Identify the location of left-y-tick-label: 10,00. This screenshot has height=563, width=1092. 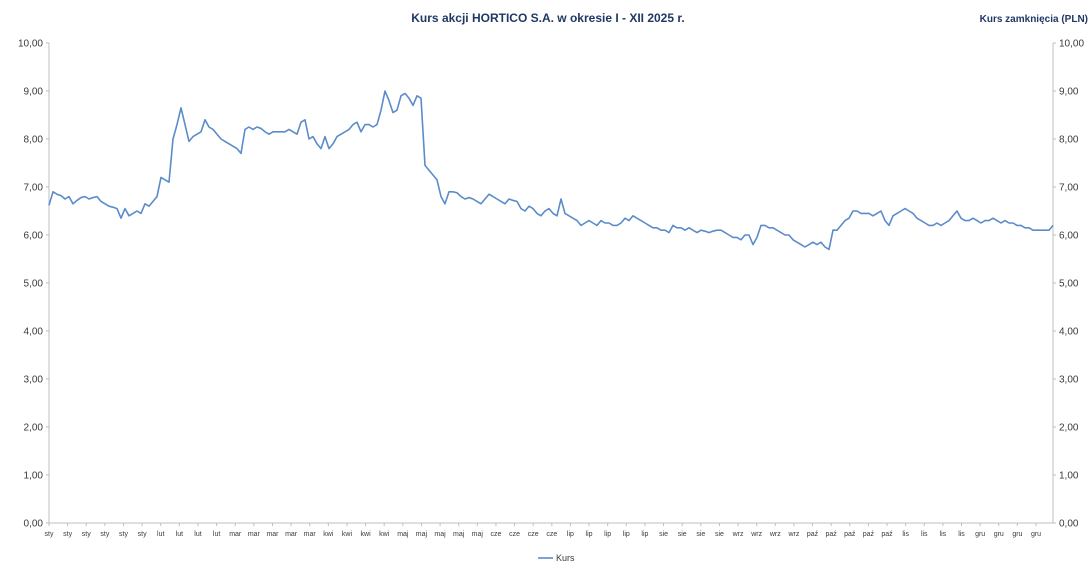
(30, 44).